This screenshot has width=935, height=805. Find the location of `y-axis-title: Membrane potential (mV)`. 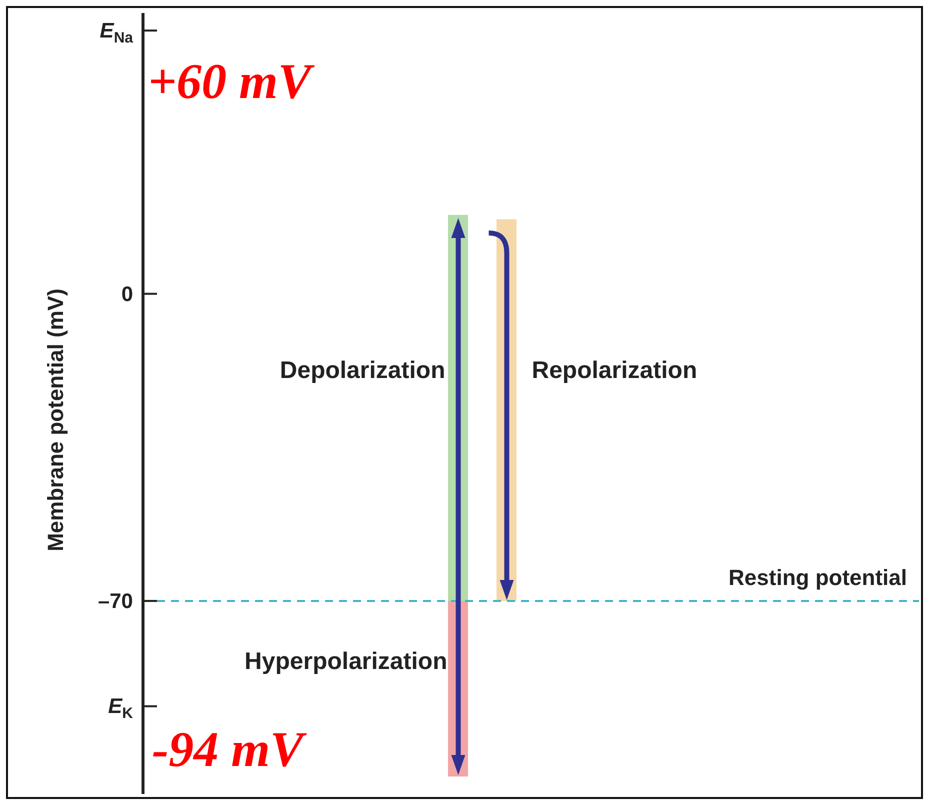

y-axis-title: Membrane potential (mV) is located at coordinates (56, 420).